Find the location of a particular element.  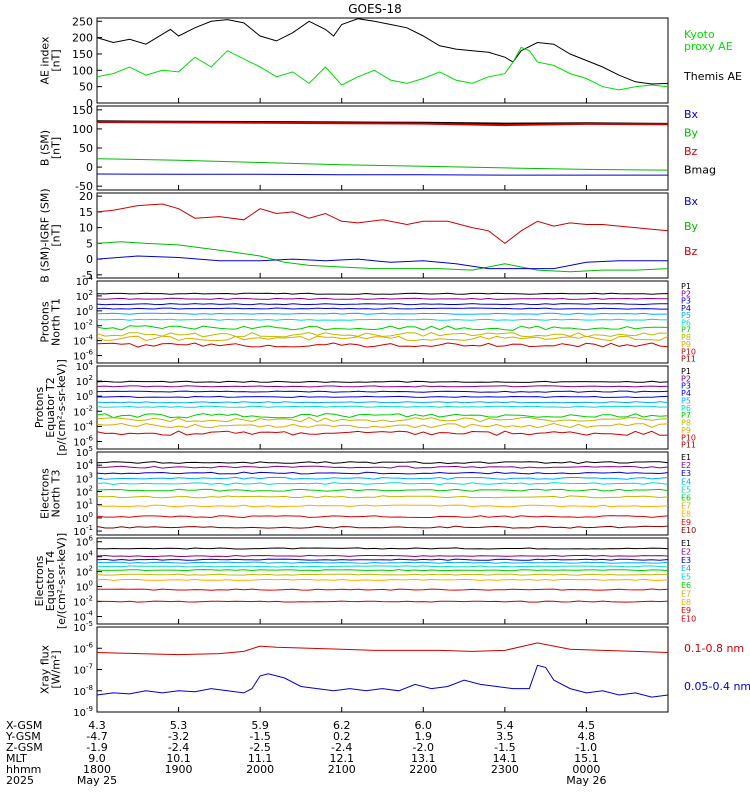

x-axis-value: 2000 is located at coordinates (260, 769).